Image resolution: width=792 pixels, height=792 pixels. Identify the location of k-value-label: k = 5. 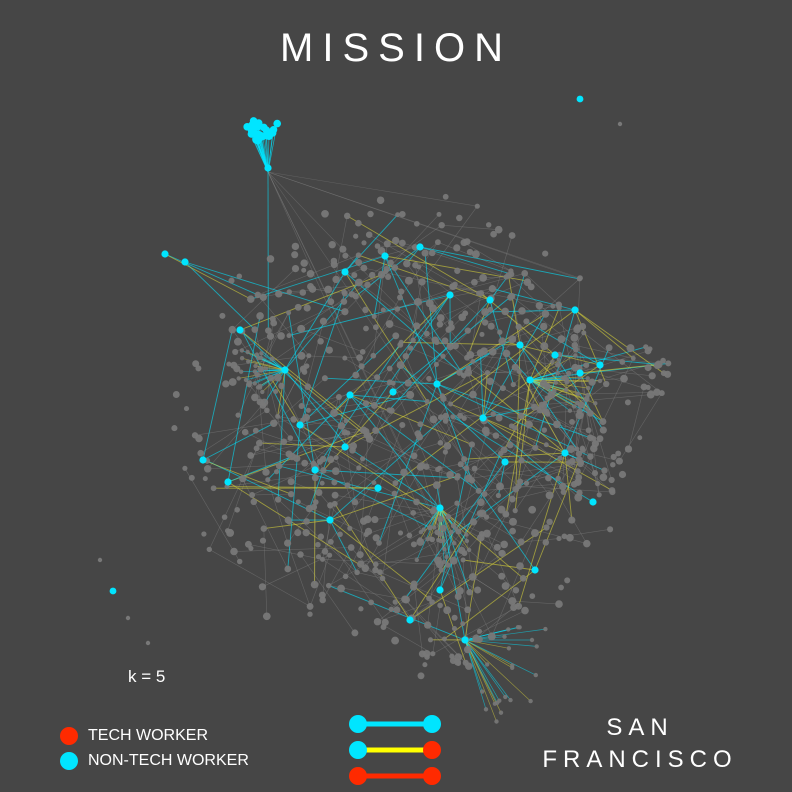
(147, 676).